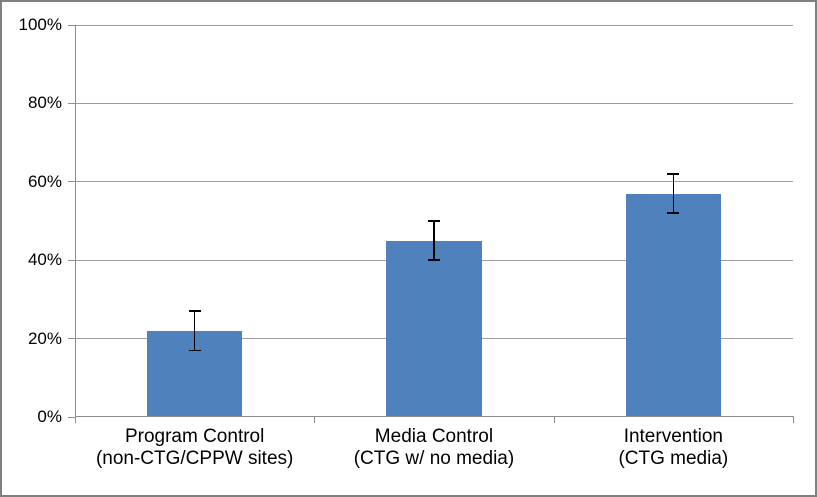  I want to click on y-axis-tick-label: 100%, so click(40, 24).